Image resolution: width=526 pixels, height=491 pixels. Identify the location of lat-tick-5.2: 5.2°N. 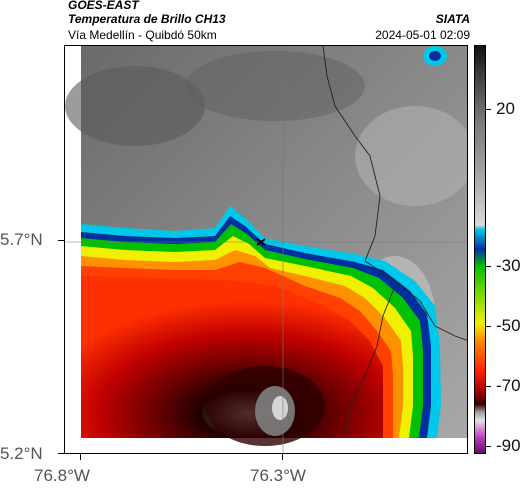
(21, 453).